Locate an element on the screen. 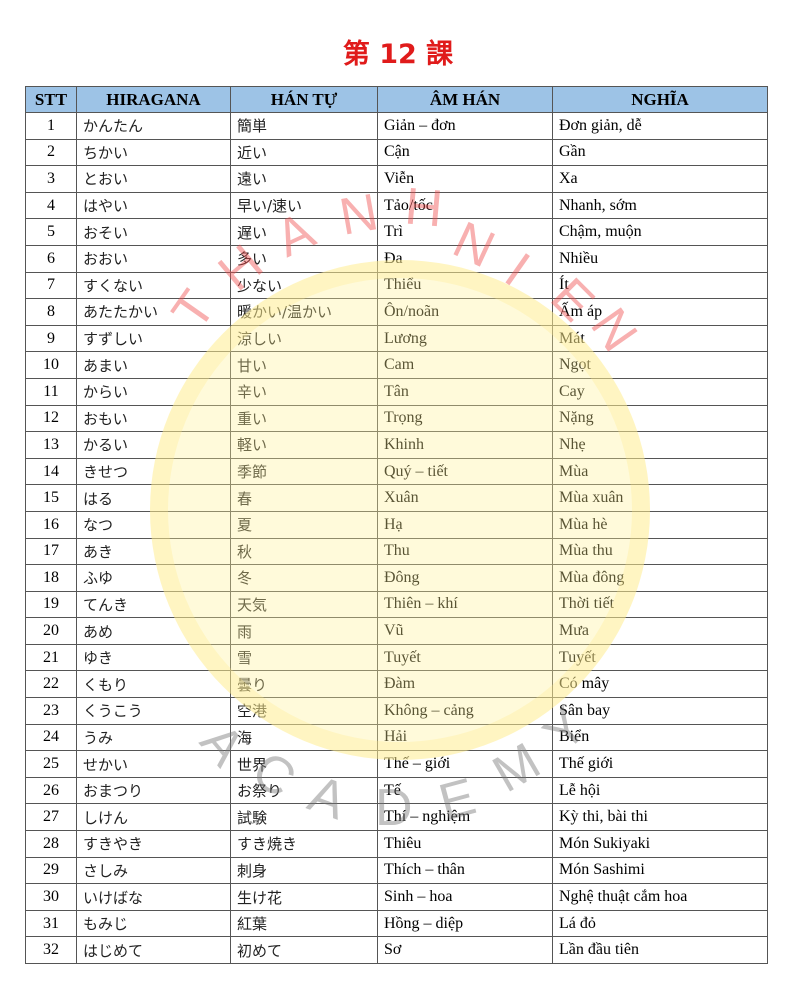  cell-hiragana: はる is located at coordinates (153, 498).